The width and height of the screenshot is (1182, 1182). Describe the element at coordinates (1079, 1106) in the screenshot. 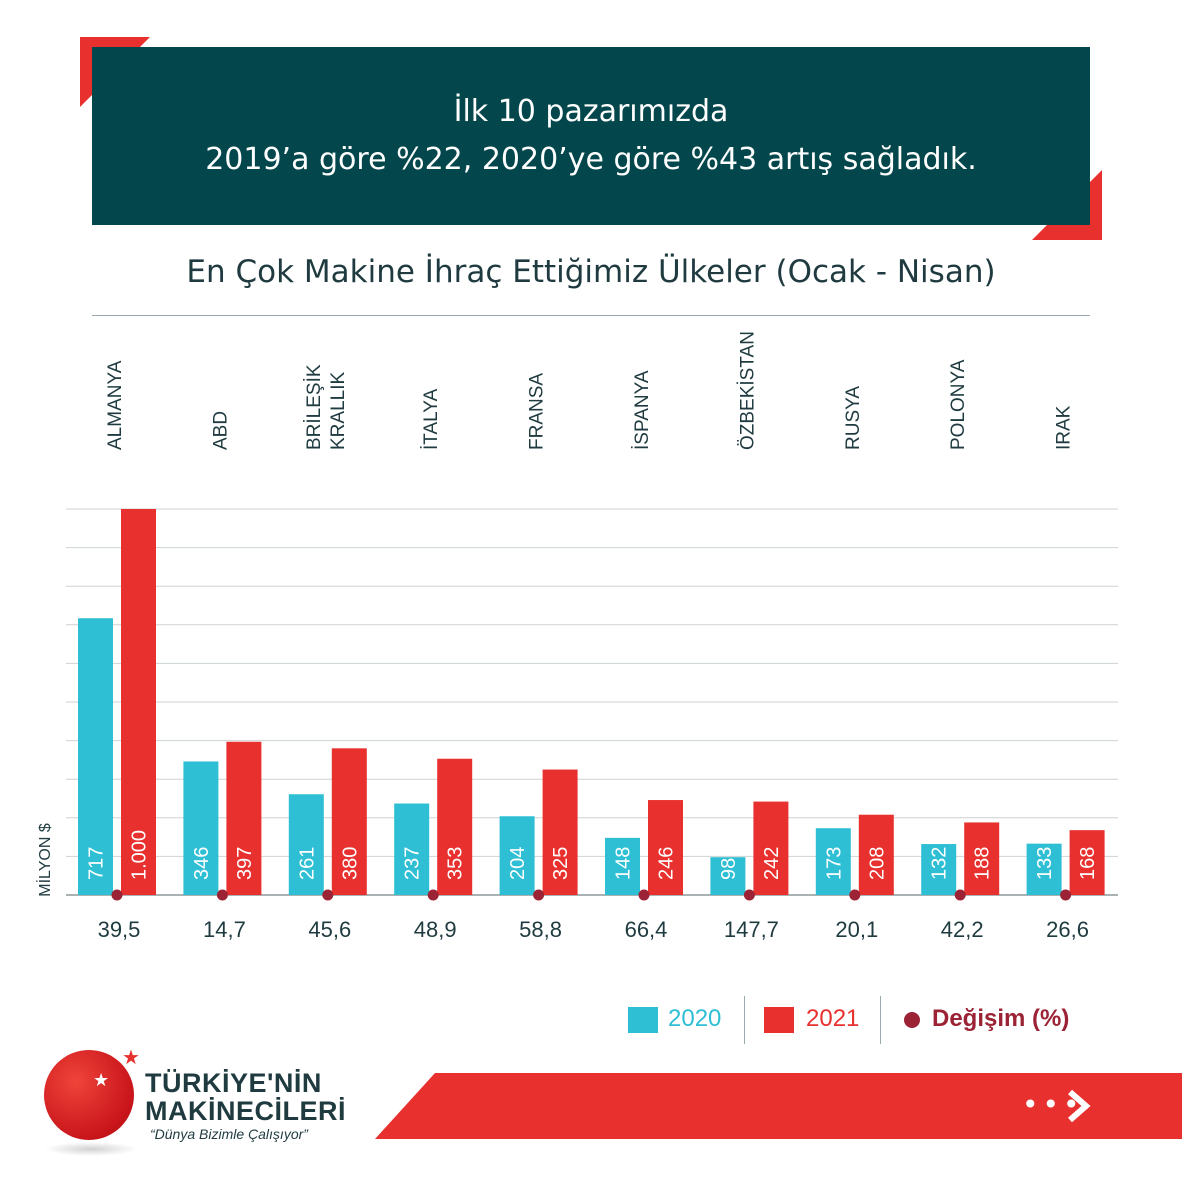

I see `chevron-right-icon` at that location.